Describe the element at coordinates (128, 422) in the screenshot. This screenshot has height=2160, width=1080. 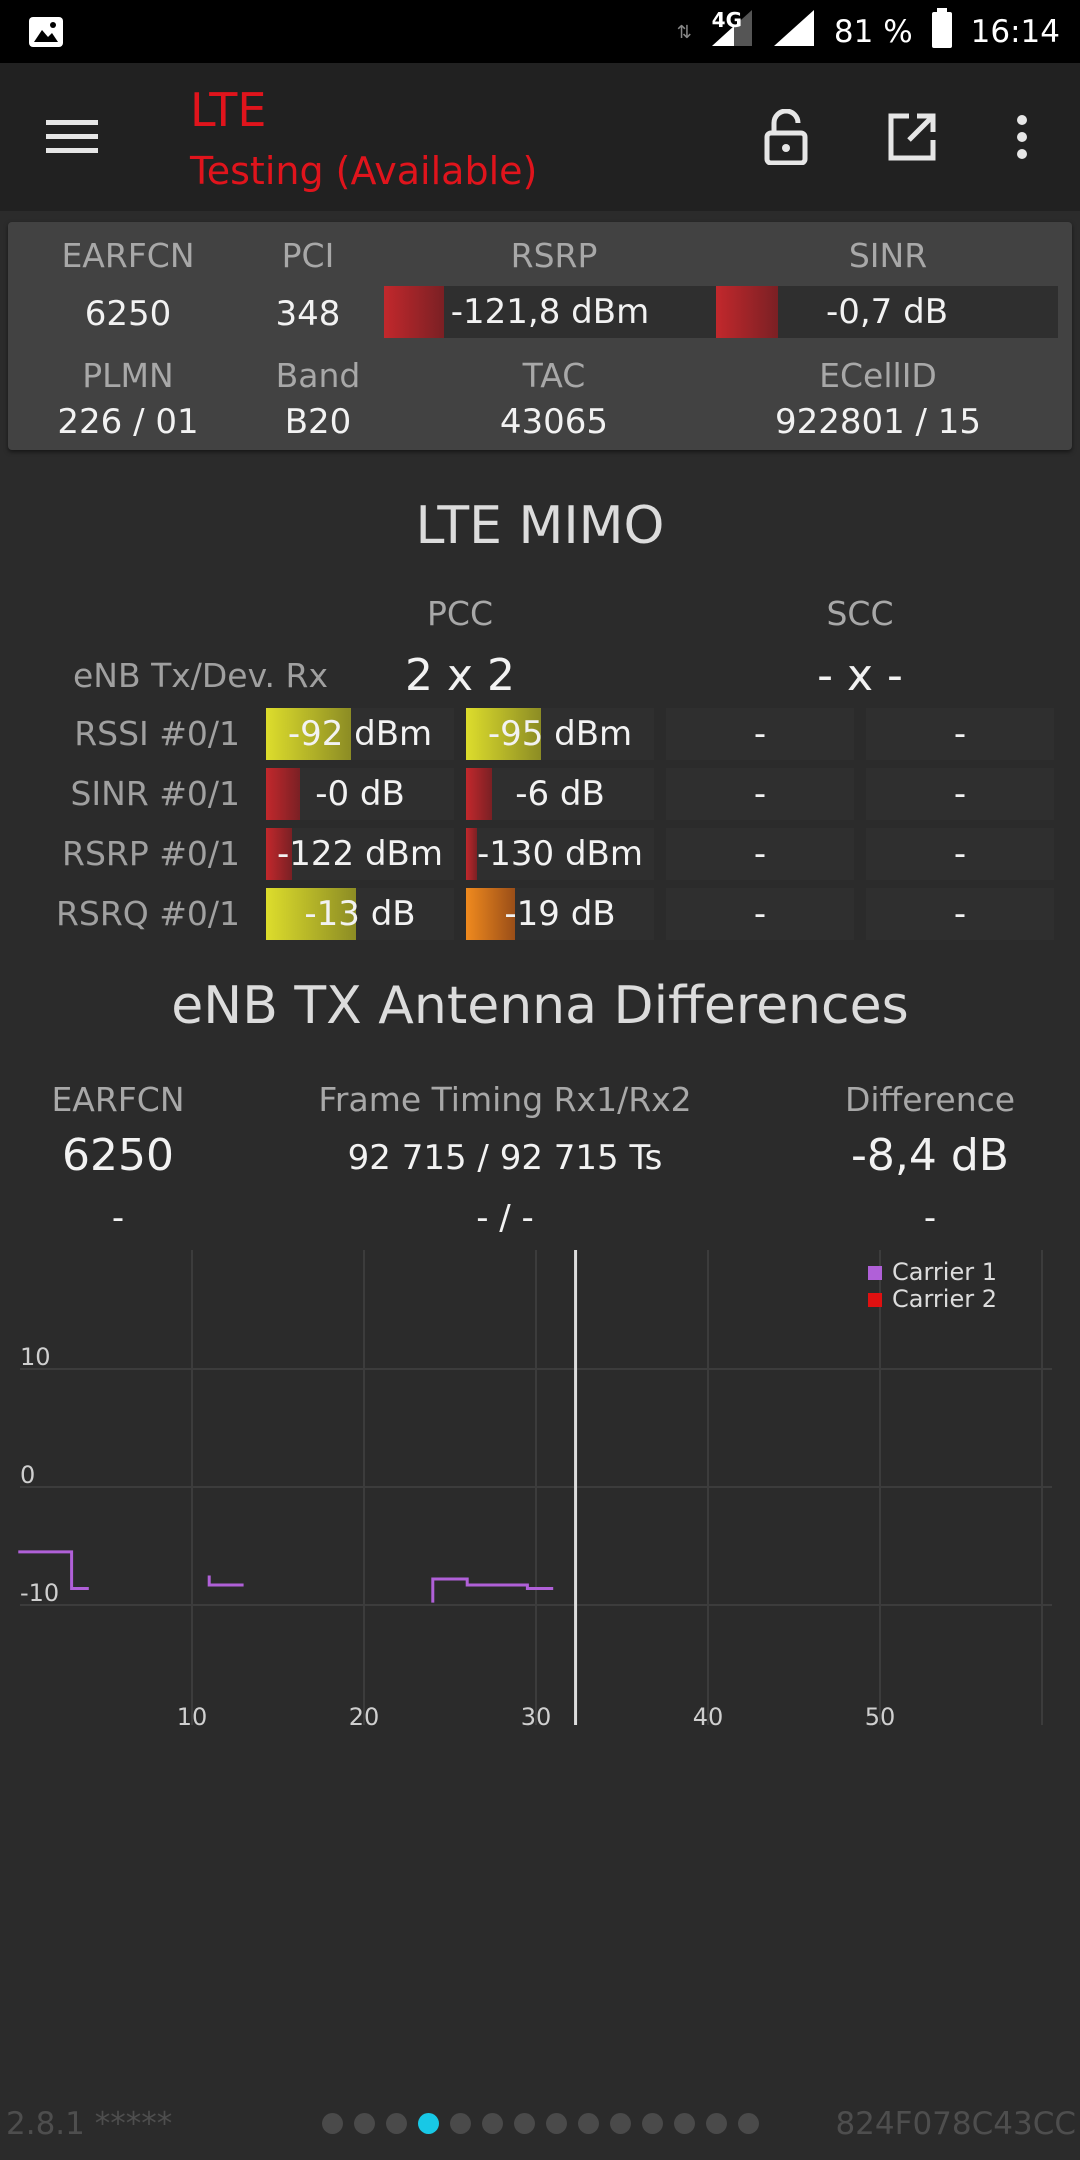
I see `plmn-value: 226 / 01` at that location.